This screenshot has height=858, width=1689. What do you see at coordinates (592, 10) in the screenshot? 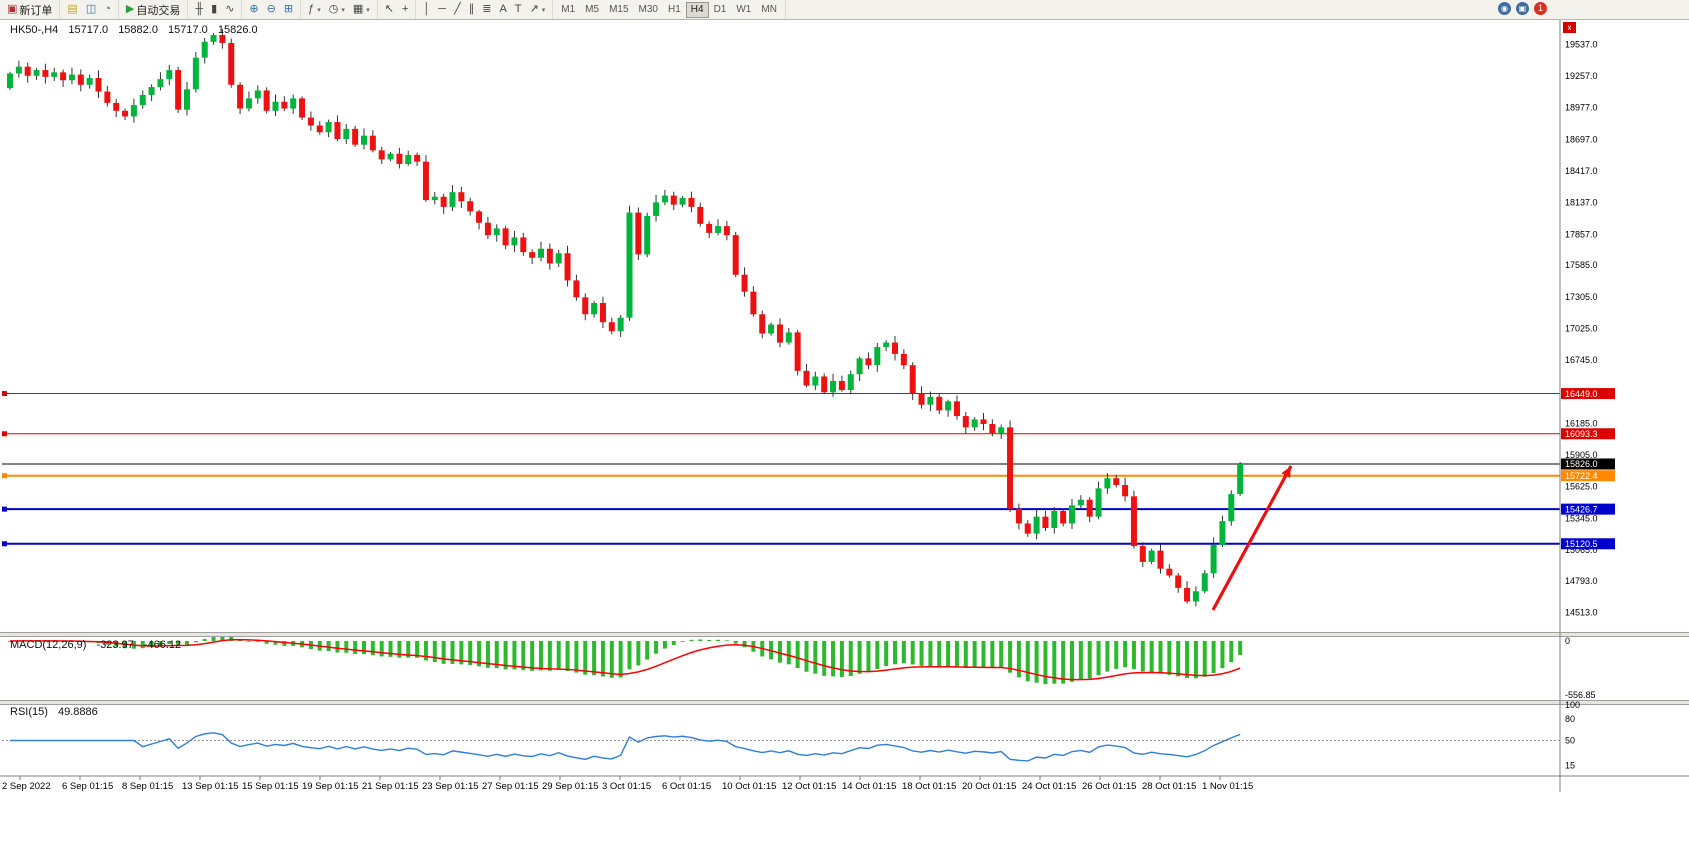
I see `timeframe-m5-button: M5` at bounding box center [592, 10].